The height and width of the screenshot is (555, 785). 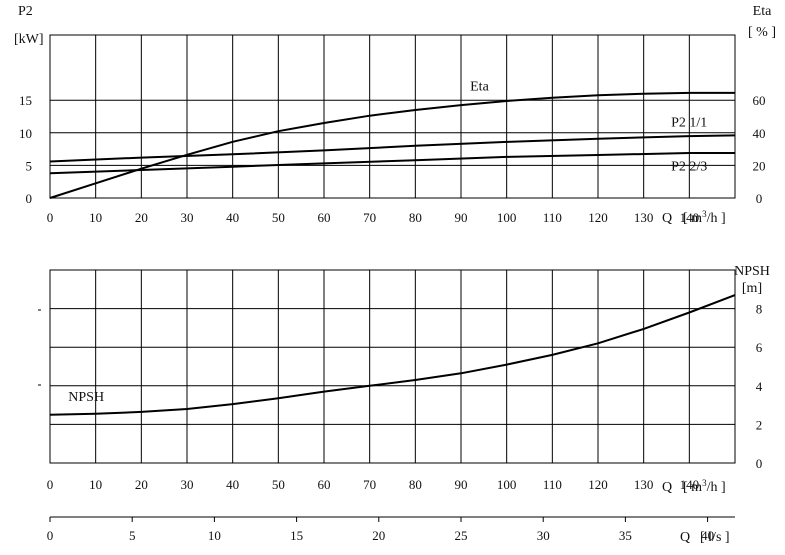 What do you see at coordinates (759, 309) in the screenshot?
I see `npsh-y-tick-label: 8` at bounding box center [759, 309].